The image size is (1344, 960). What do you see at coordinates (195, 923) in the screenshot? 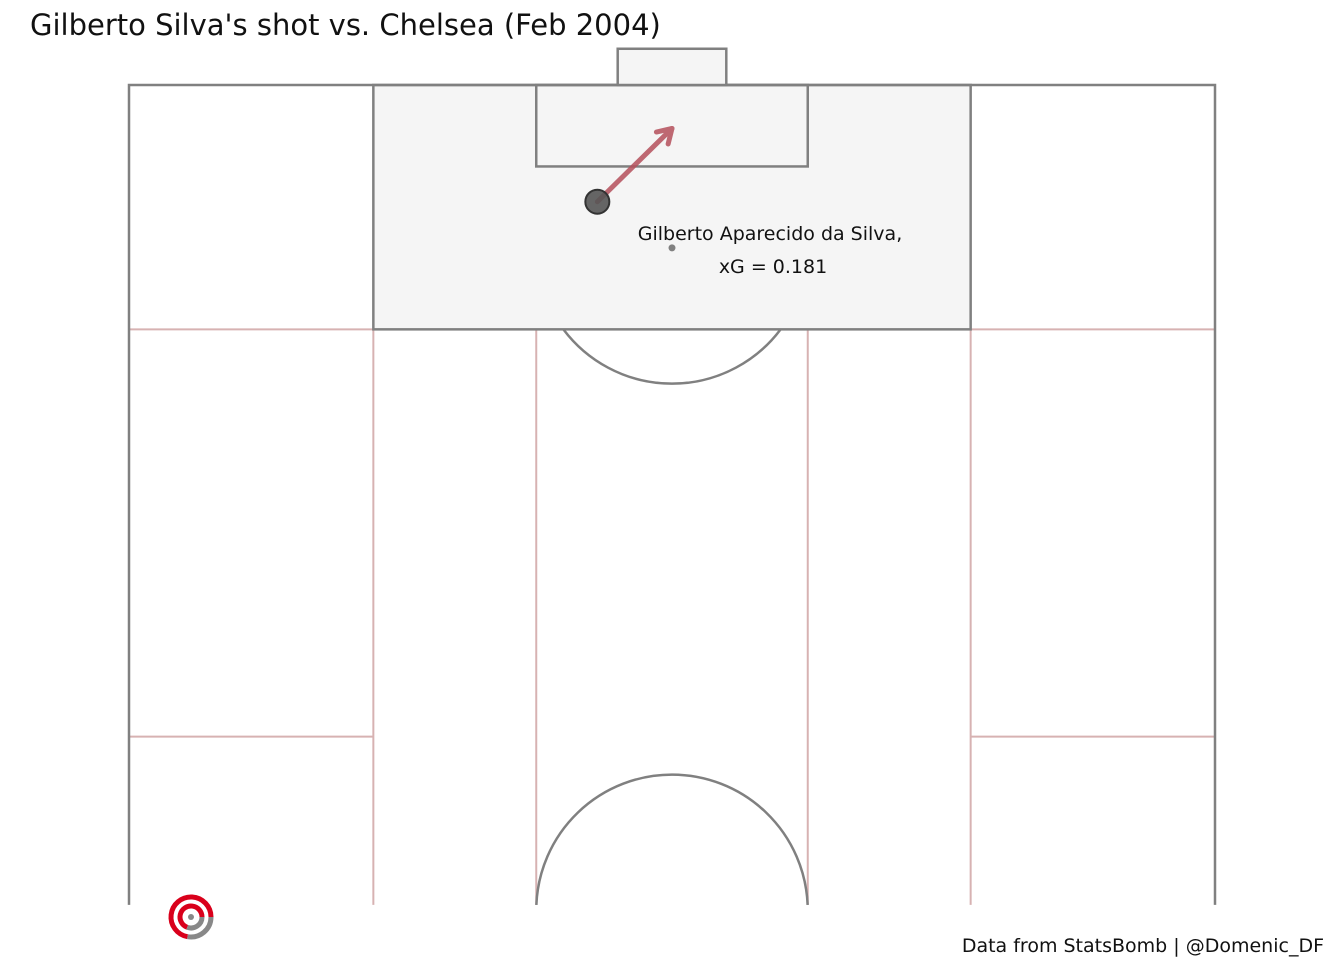
I see `logo-arc-grey-inner` at bounding box center [195, 923].